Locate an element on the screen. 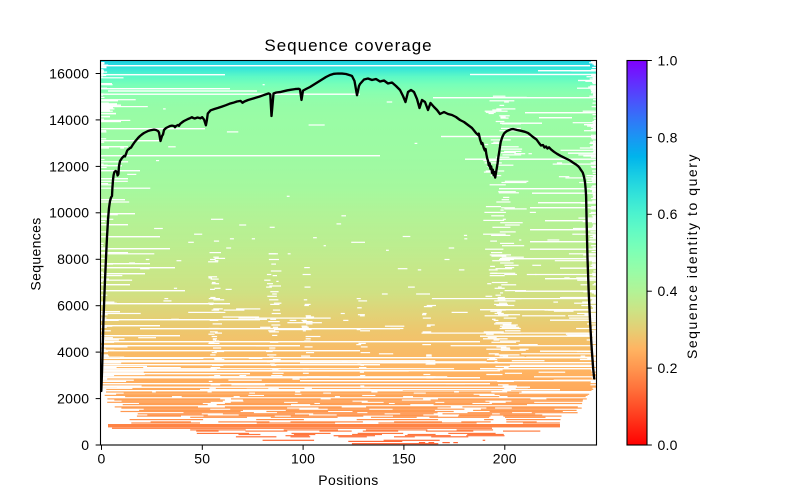 The height and width of the screenshot is (500, 800). svg-text: 4000 is located at coordinates (73, 352).